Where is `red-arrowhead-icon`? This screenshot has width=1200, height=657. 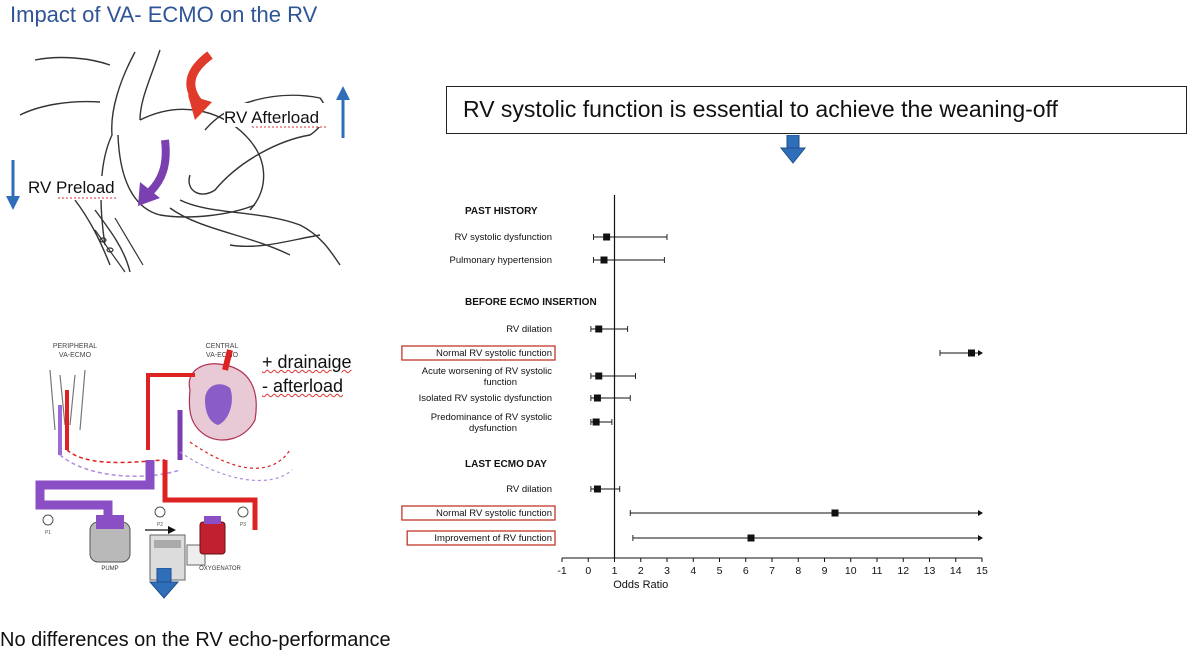 red-arrowhead-icon is located at coordinates (200, 107).